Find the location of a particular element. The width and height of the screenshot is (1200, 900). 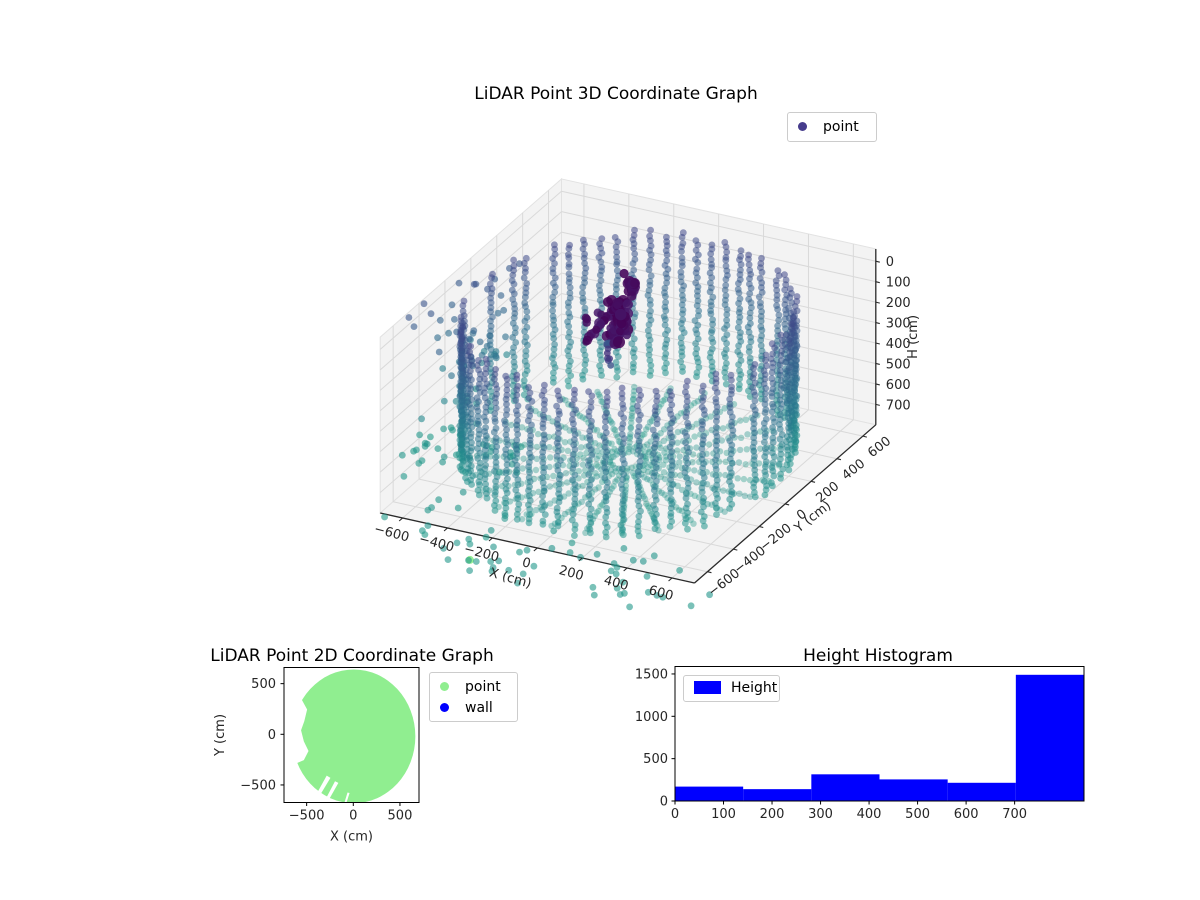

plot2d-legend: point wall is located at coordinates (473, 697).